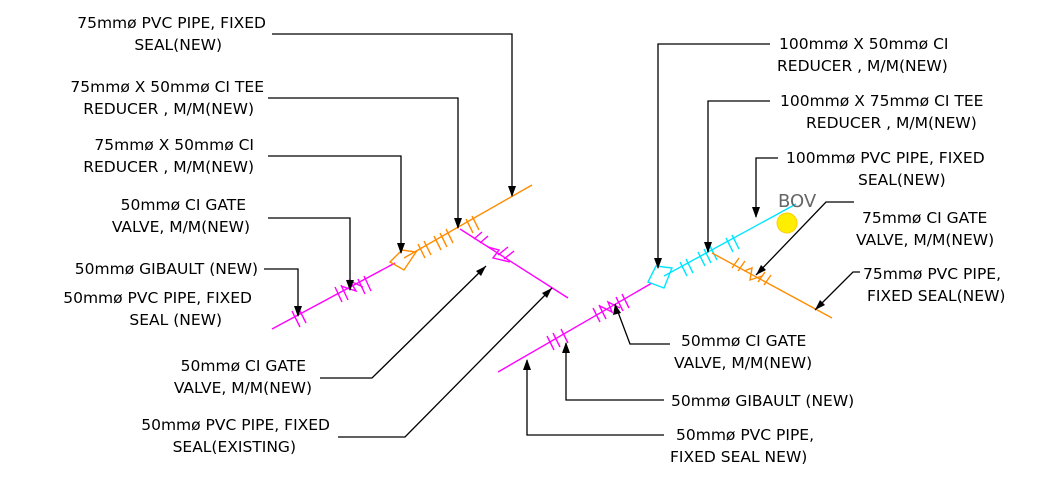  Describe the element at coordinates (863, 44) in the screenshot. I see `label-reducer-100x50-line1: 100mmø X 50mmø CI` at that location.